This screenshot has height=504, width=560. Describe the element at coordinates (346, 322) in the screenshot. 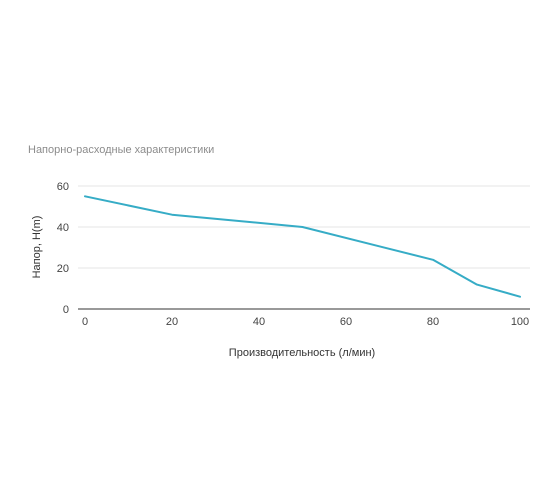

I see `x-tick-label-60: 60` at that location.